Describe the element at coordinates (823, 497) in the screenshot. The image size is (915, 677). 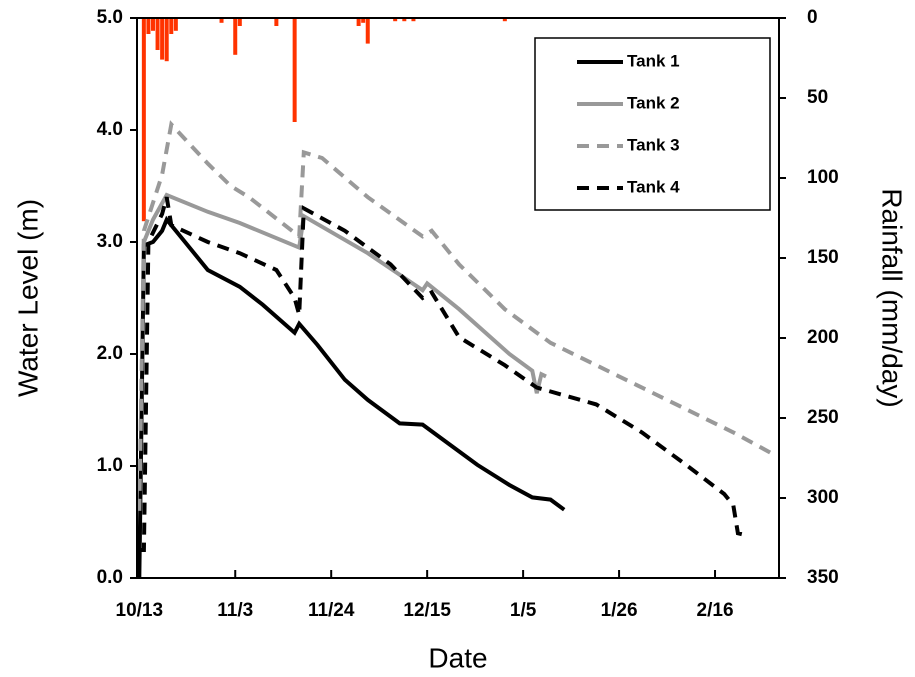
I see `y2-tick-label: 300` at that location.